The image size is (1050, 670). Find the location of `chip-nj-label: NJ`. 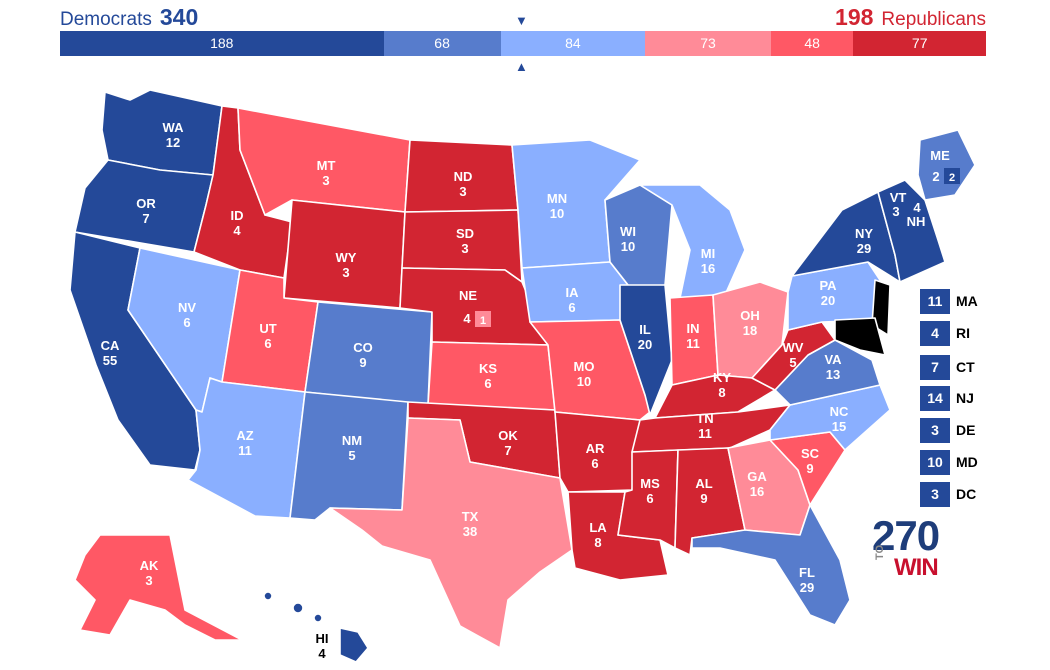

chip-nj-label: NJ is located at coordinates (965, 398).